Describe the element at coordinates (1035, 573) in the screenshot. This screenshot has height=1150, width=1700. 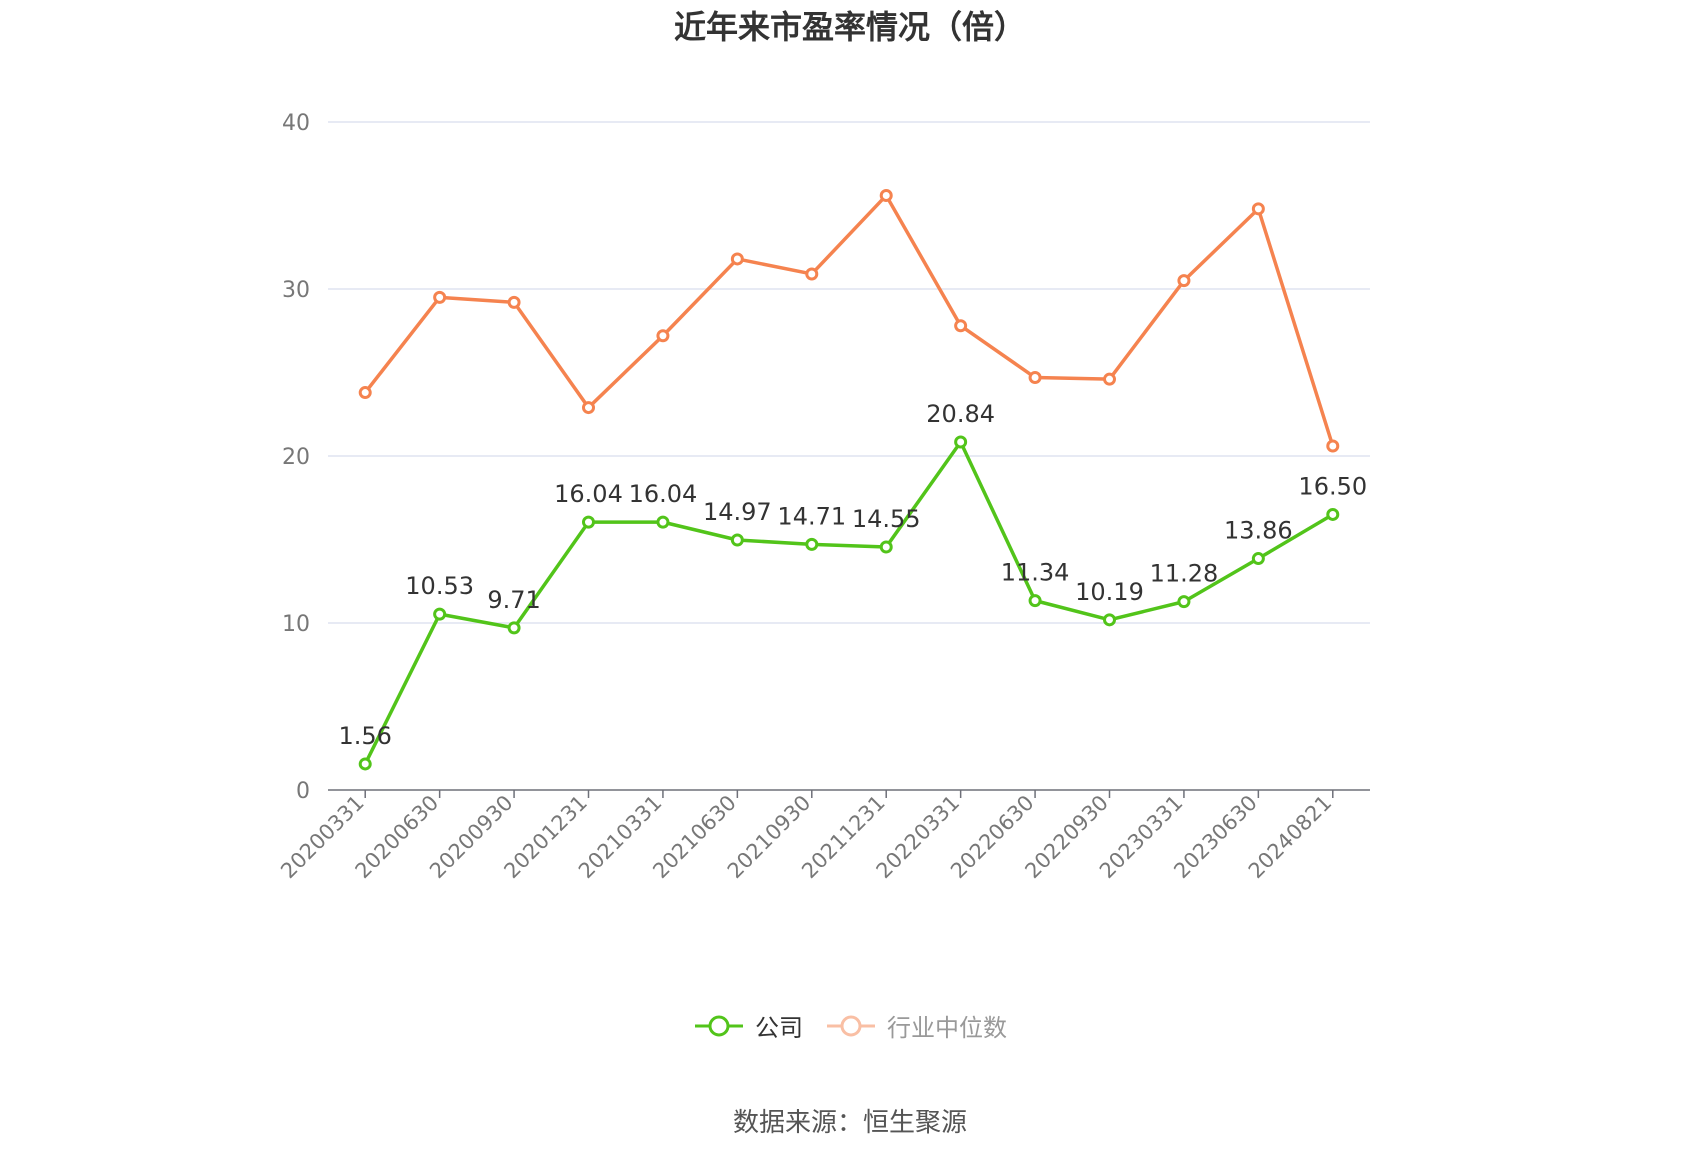
I see `company-data-label: 11.34` at that location.